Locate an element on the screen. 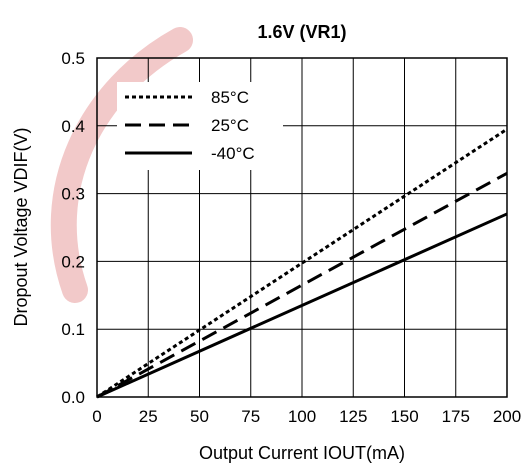 The image size is (532, 468). y-tick-label: 0.1 is located at coordinates (73, 329).